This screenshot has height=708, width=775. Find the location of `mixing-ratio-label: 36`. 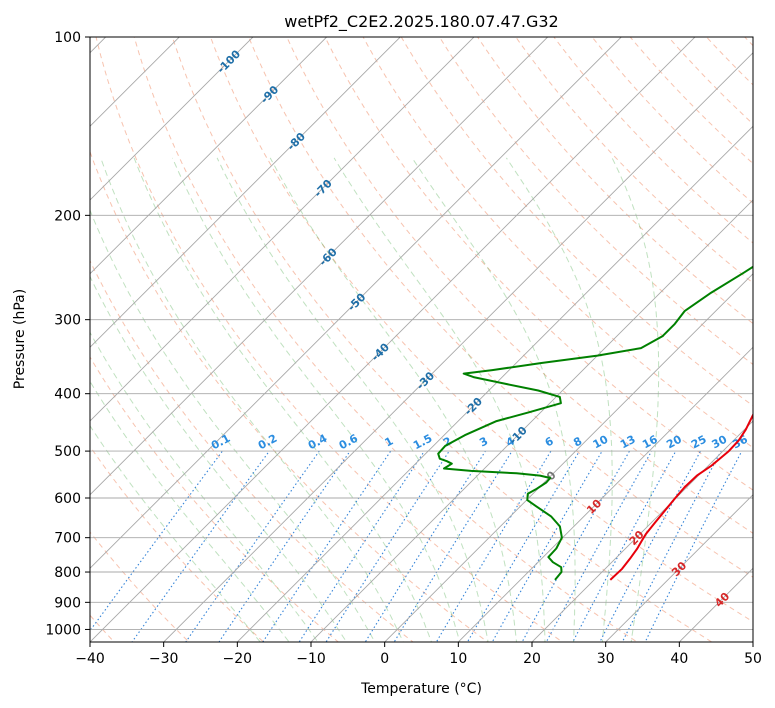

mixing-ratio-label: 36 is located at coordinates (740, 442).